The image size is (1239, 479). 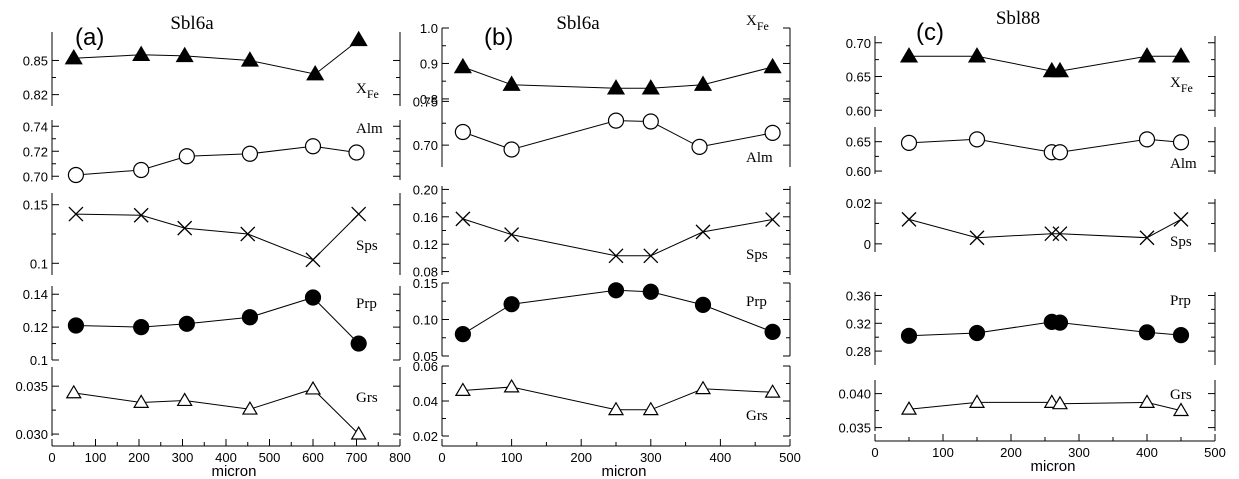 What do you see at coordinates (31, 434) in the screenshot?
I see `y-tick-label: 0.030` at bounding box center [31, 434].